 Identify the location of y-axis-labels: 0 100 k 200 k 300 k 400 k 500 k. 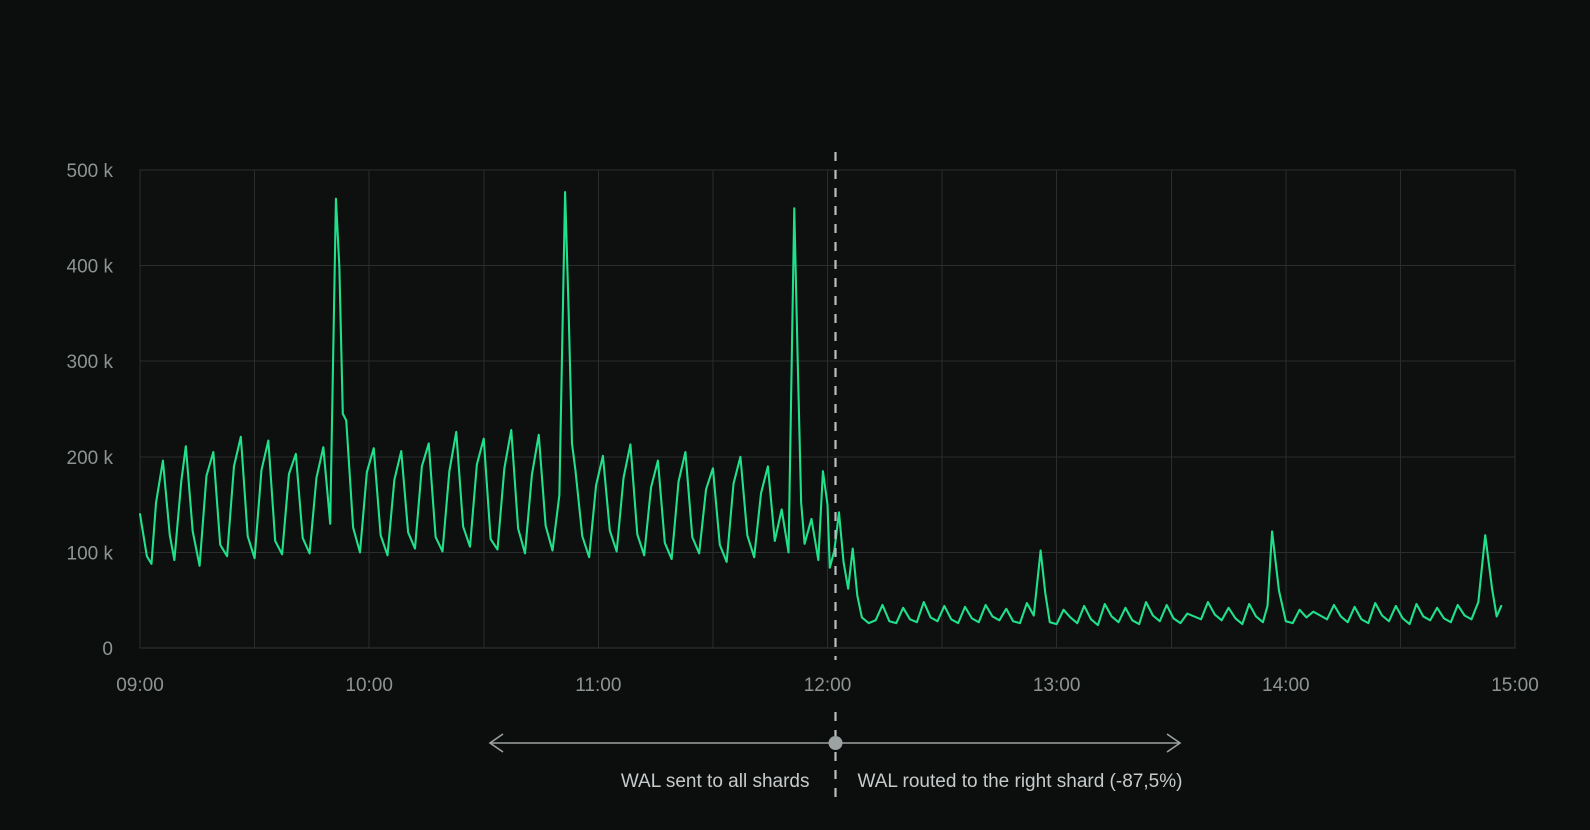
(90, 410).